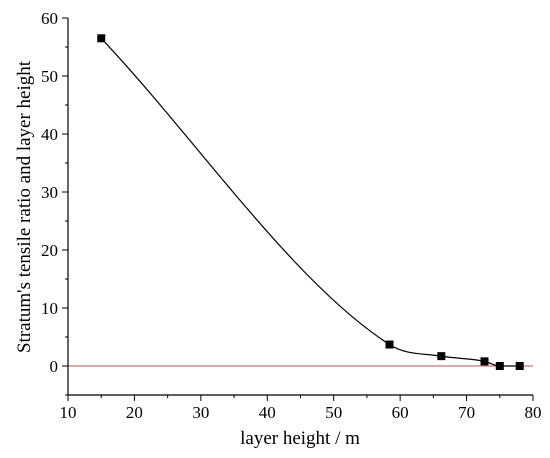 The image size is (550, 458). Describe the element at coordinates (49, 18) in the screenshot. I see `y-tick-label: 60` at that location.